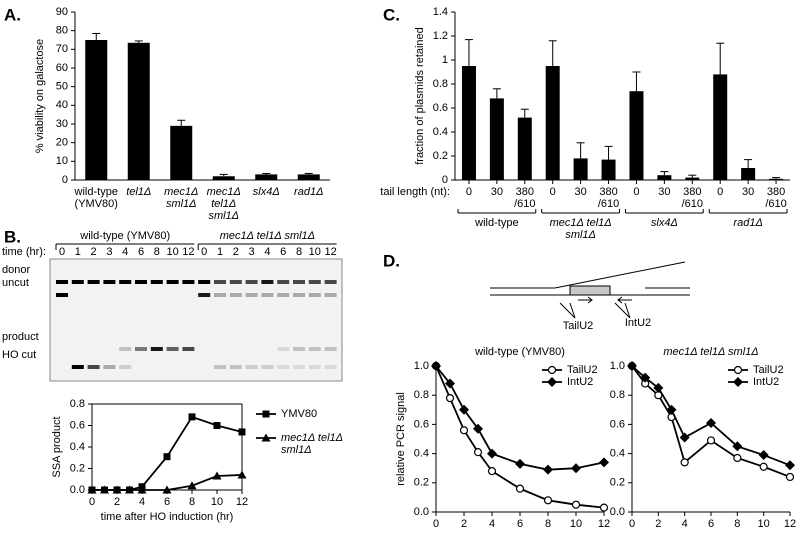 Image resolution: width=800 pixels, height=534 pixels. Describe the element at coordinates (77, 490) in the screenshot. I see `y-tick-label: 0.0` at that location.